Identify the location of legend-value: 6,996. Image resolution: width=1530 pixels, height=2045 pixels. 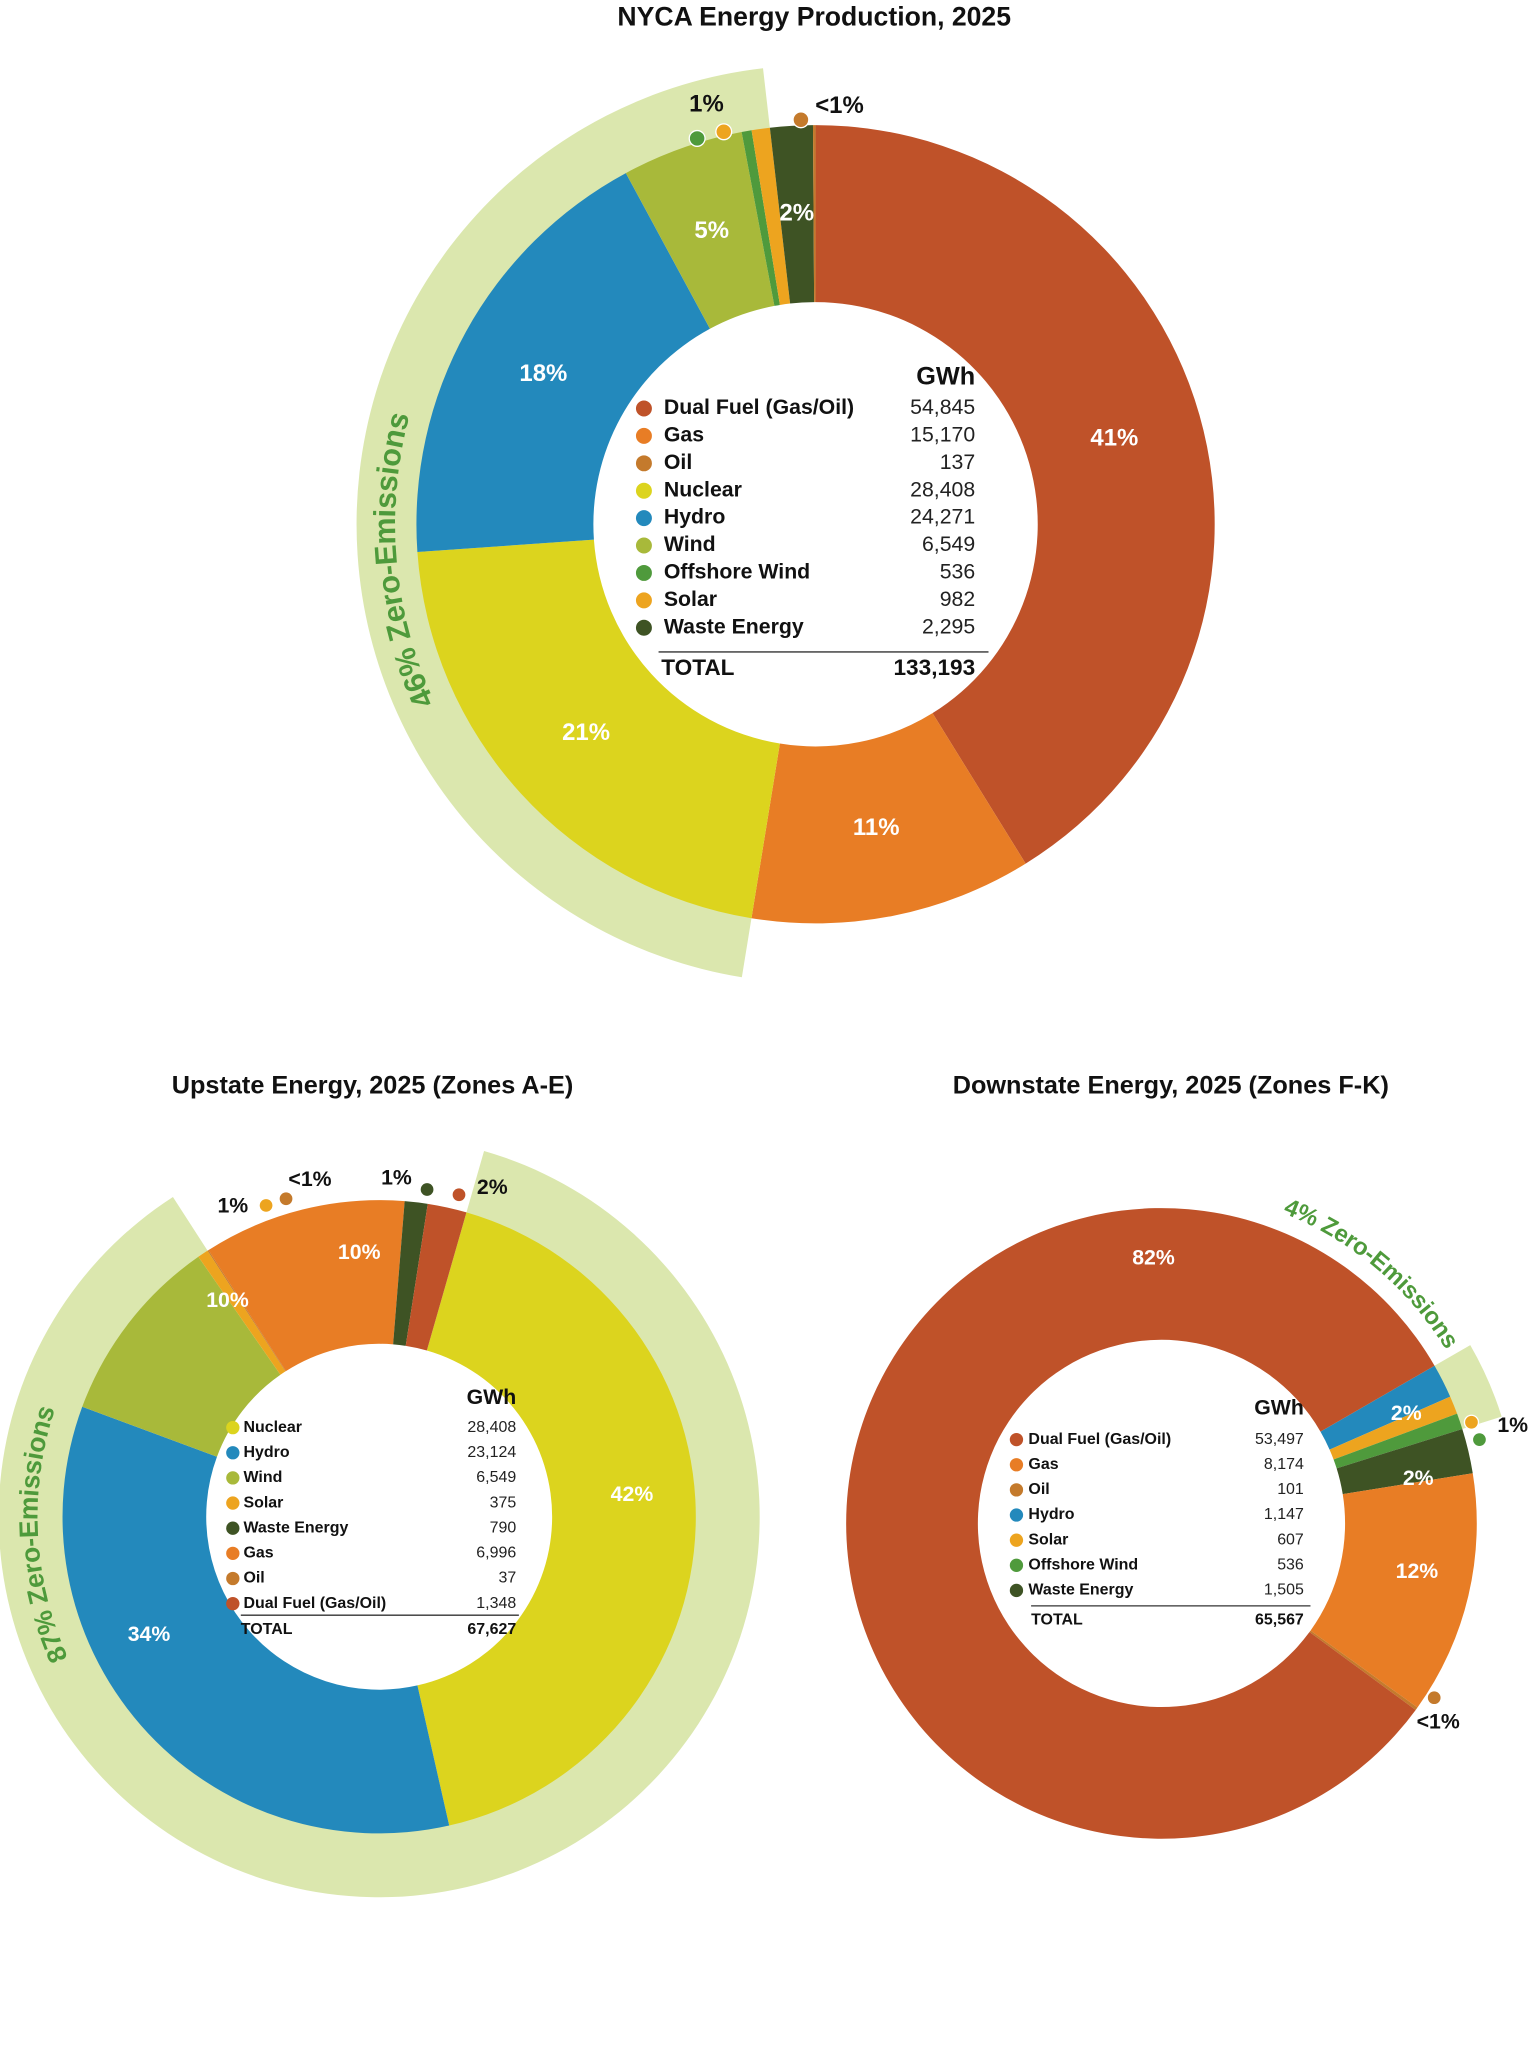
(496, 1553).